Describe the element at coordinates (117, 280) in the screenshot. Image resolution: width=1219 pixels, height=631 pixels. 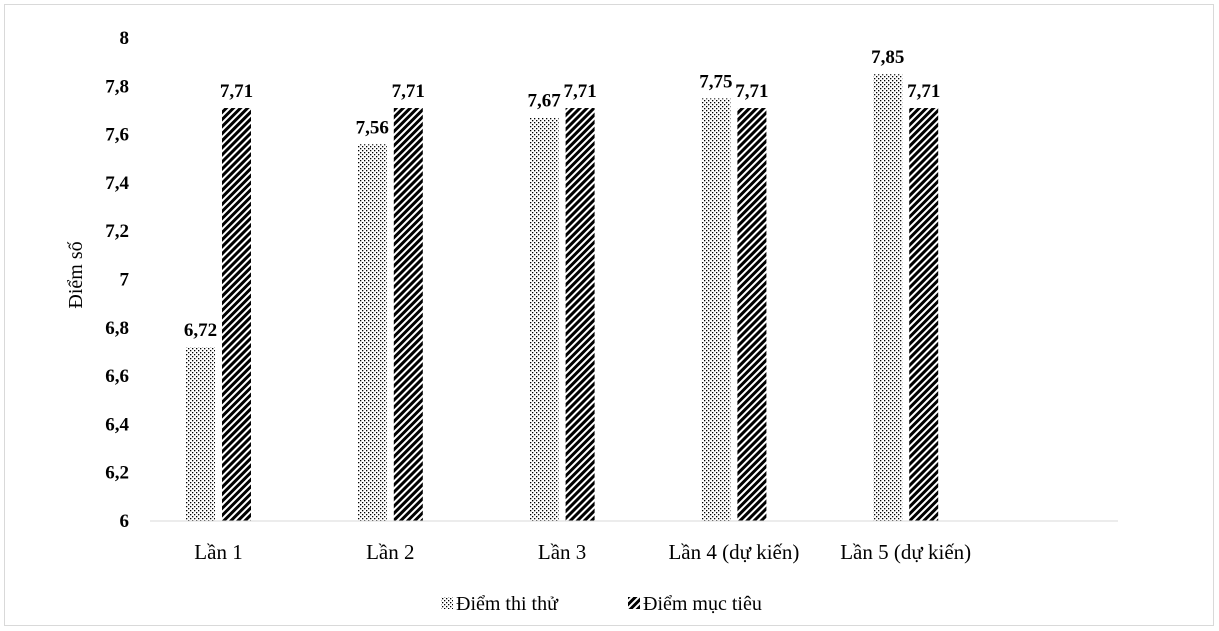
I see `y-tick-labels: 6 6,2 6,4 6,6 6,8 7 7,2 7,4 7,6 7,8 8` at that location.